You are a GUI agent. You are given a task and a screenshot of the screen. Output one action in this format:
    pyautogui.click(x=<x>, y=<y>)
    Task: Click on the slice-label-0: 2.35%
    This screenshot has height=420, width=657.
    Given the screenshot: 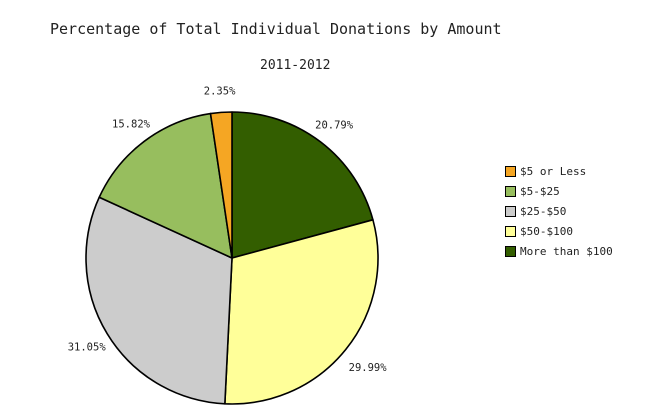 What is the action you would take?
    pyautogui.click(x=220, y=92)
    